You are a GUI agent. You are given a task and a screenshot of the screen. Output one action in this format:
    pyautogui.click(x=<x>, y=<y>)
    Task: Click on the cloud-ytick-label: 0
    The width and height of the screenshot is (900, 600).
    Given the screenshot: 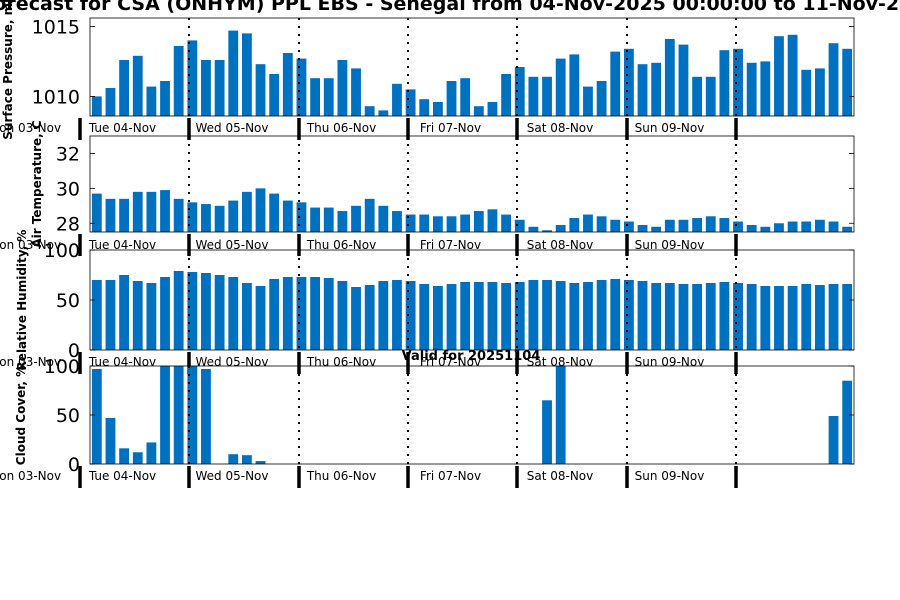 What is the action you would take?
    pyautogui.click(x=74, y=465)
    